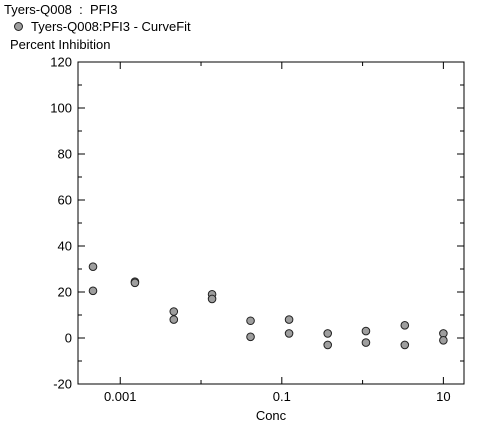 The image size is (500, 421). What do you see at coordinates (61, 62) in the screenshot?
I see `y-tick-label: 120` at bounding box center [61, 62].